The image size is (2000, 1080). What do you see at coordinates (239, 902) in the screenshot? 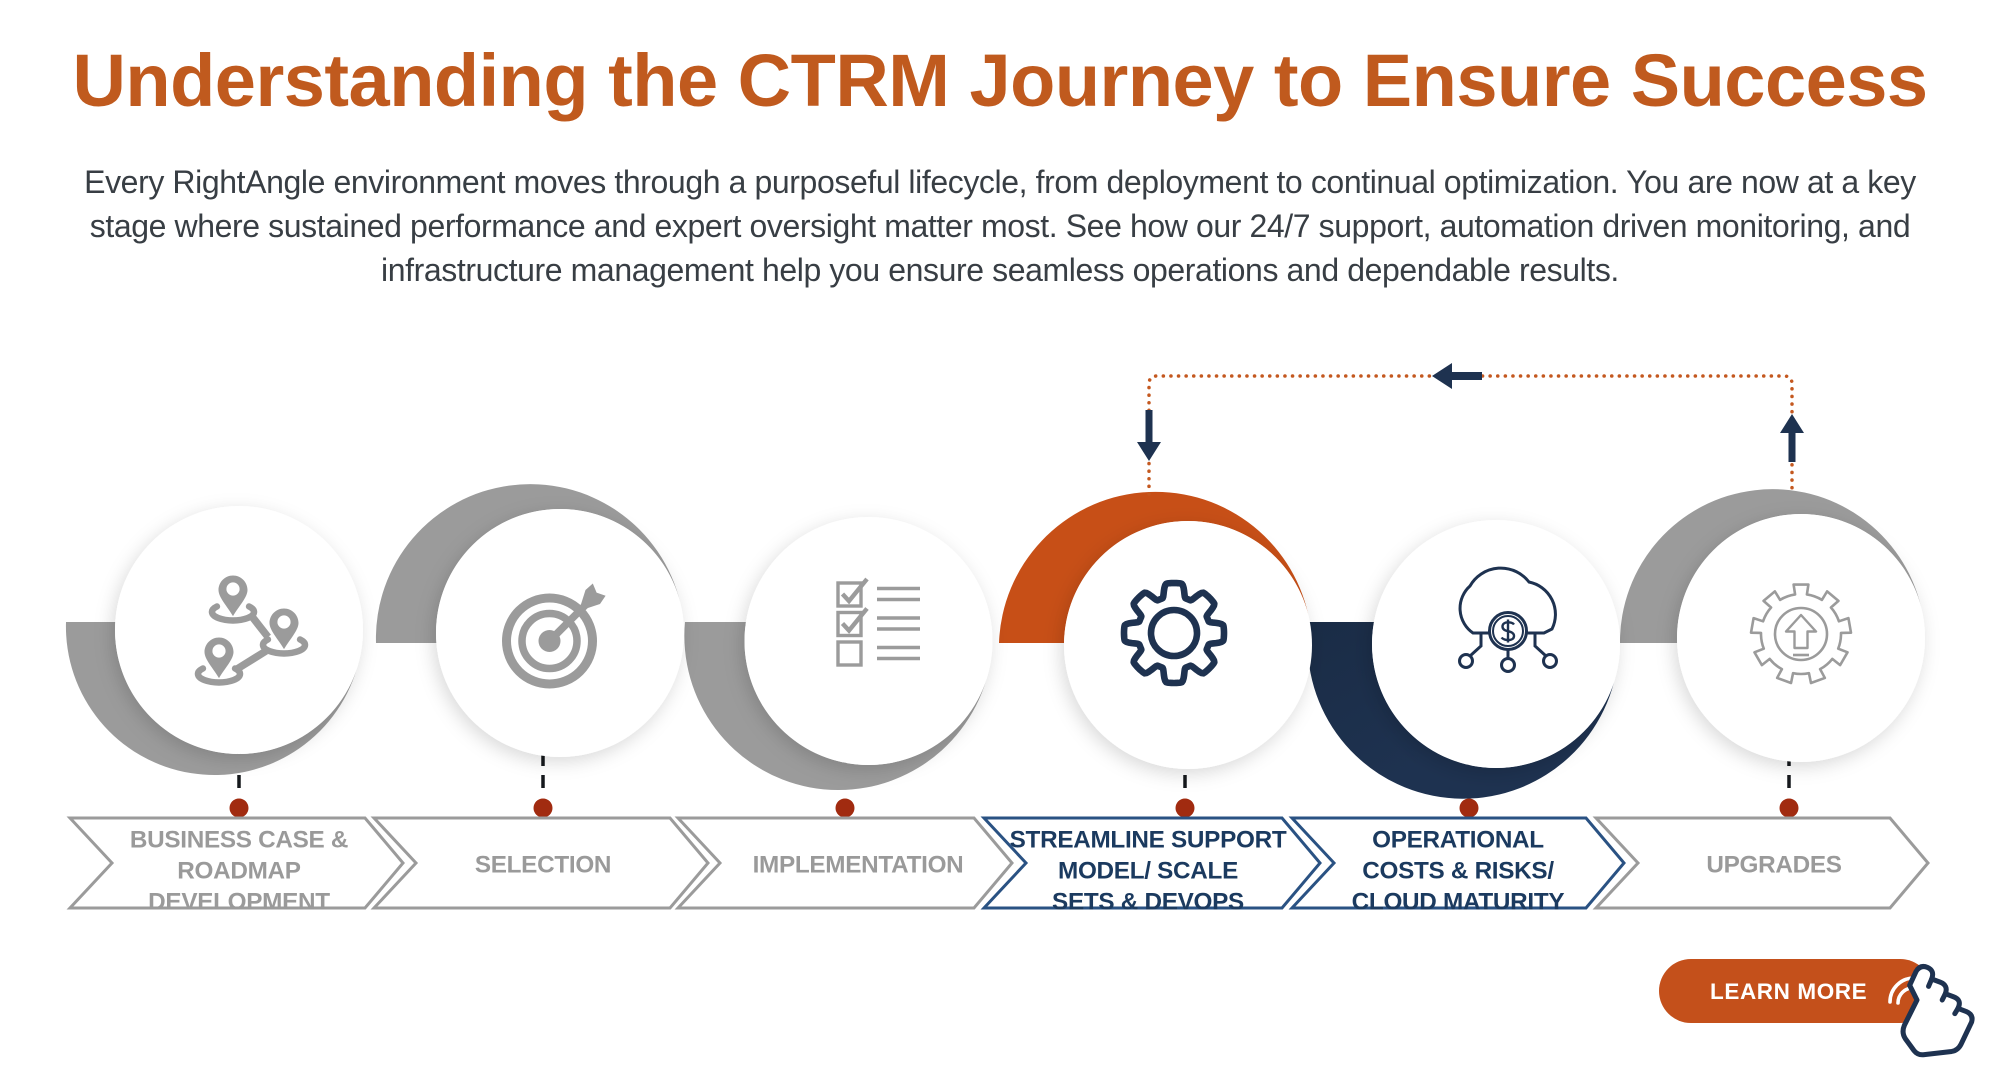
I see `svg-text: DEVELOPMENT` at bounding box center [239, 902].